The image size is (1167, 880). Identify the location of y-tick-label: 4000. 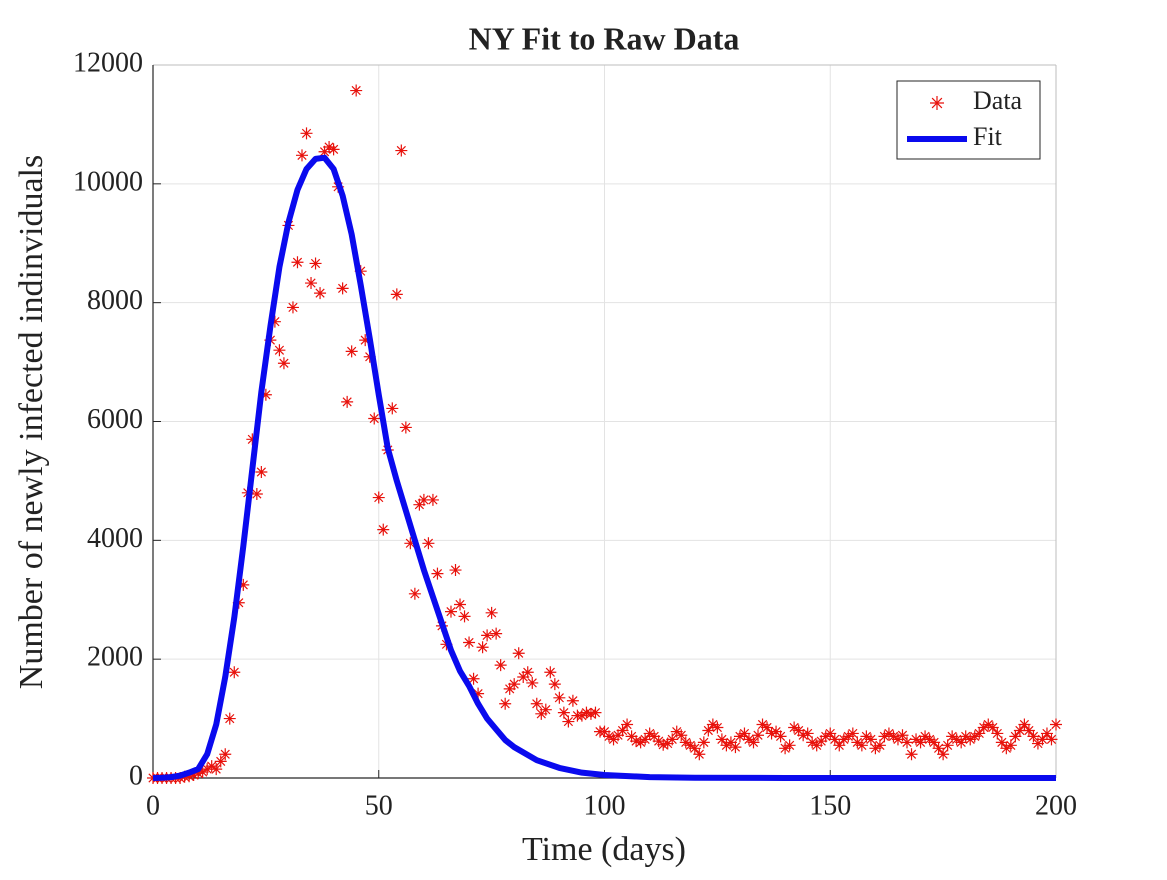
(115, 538).